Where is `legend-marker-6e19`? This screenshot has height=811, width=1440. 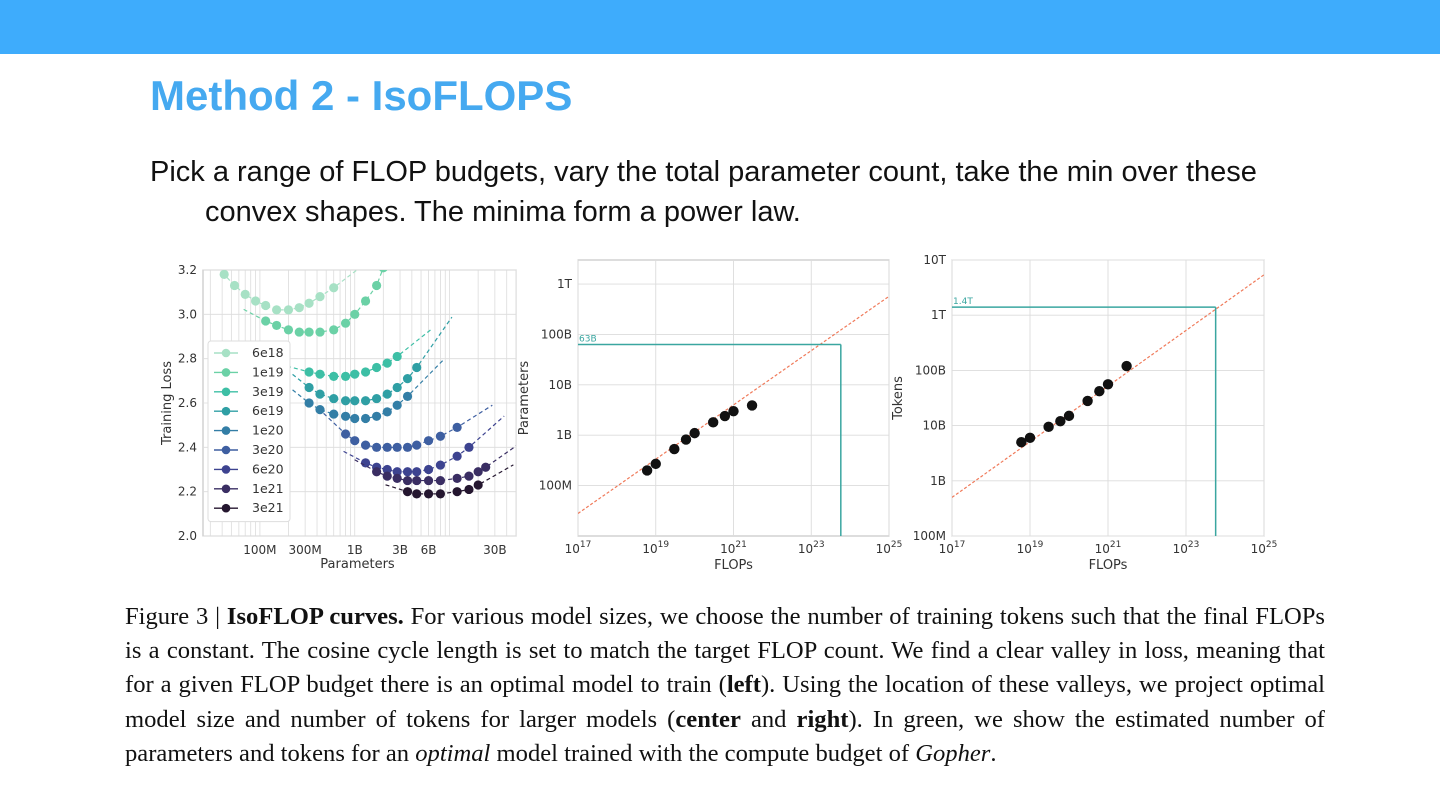 legend-marker-6e19 is located at coordinates (226, 411).